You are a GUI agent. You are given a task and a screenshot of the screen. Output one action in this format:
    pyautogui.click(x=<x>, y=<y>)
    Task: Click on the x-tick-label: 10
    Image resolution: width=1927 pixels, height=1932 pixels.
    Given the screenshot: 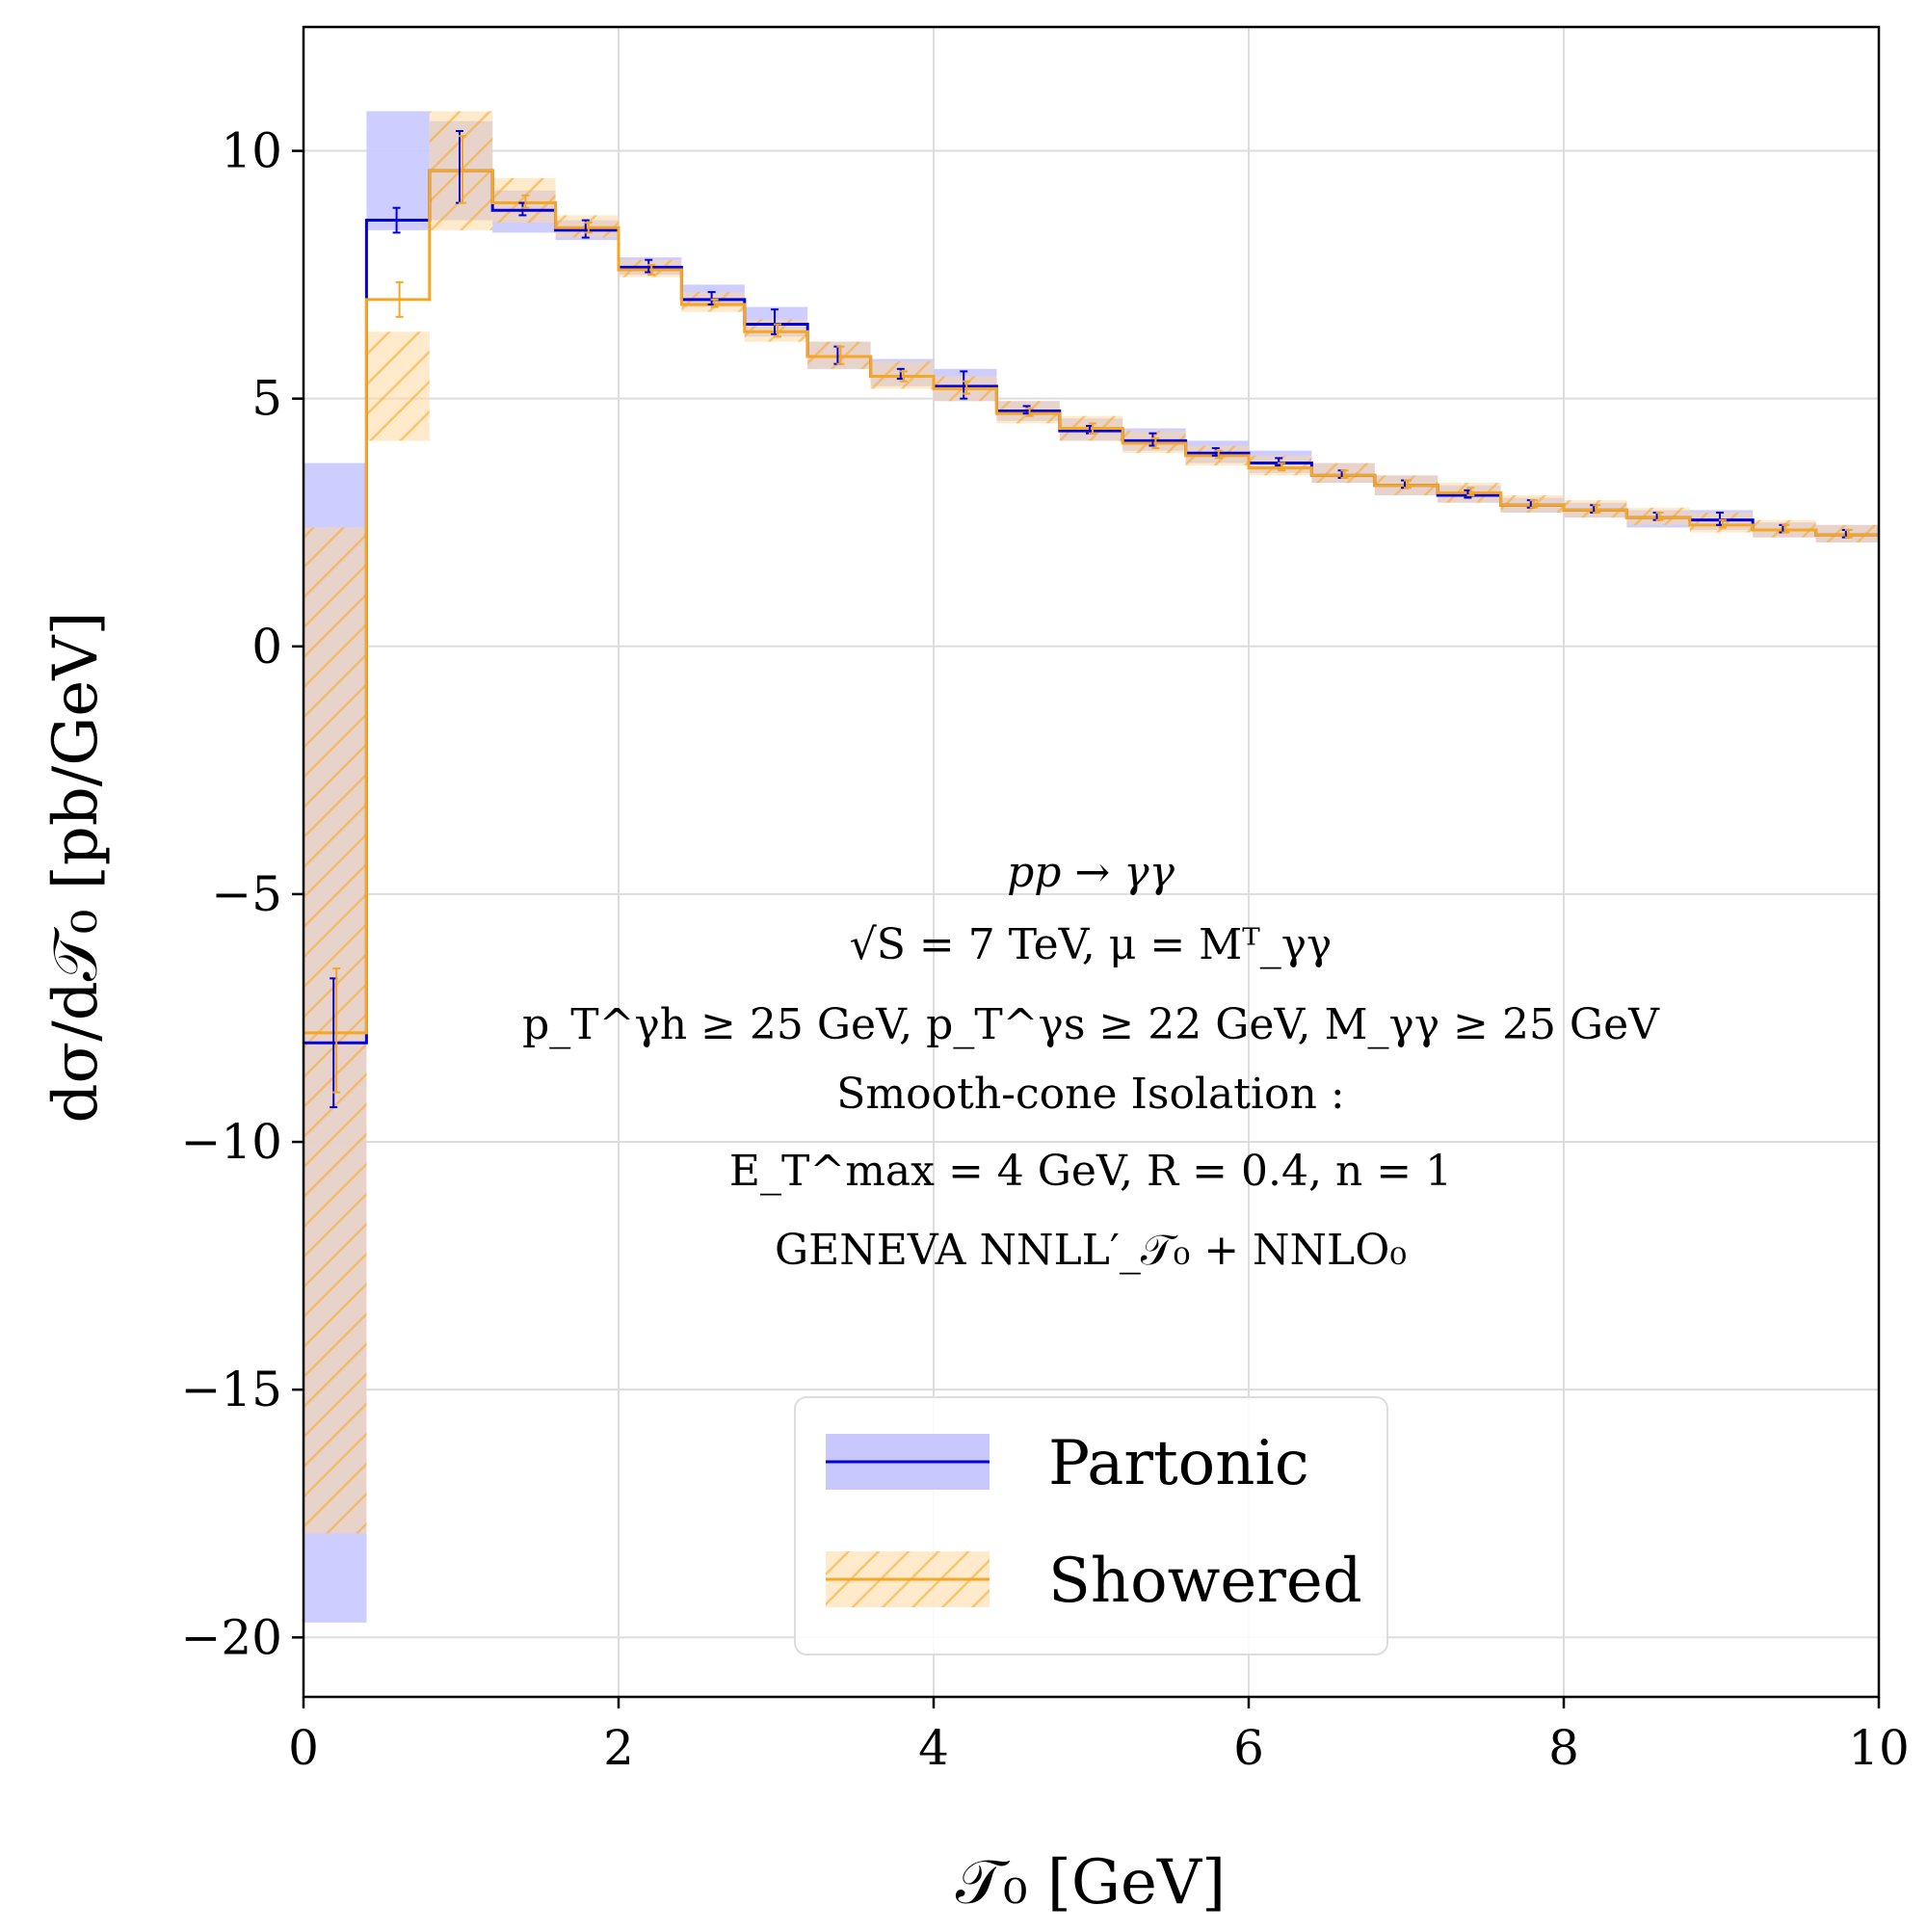 What is the action you would take?
    pyautogui.click(x=1879, y=1748)
    